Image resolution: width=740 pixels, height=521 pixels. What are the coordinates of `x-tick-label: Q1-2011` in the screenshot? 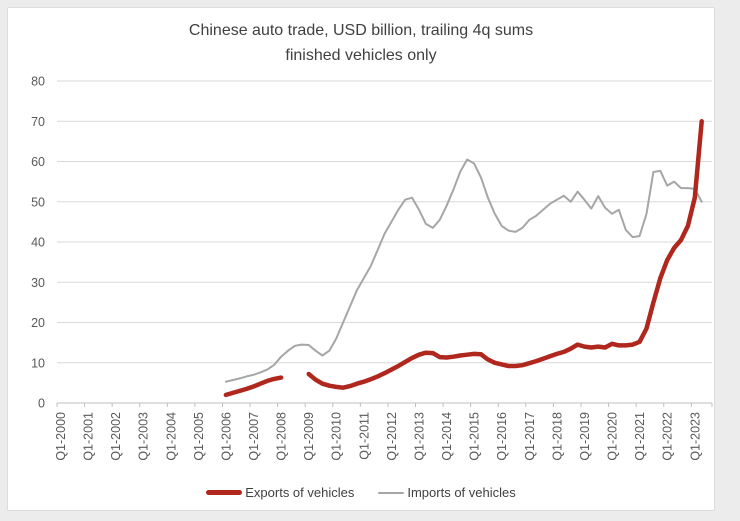 It's located at (364, 436).